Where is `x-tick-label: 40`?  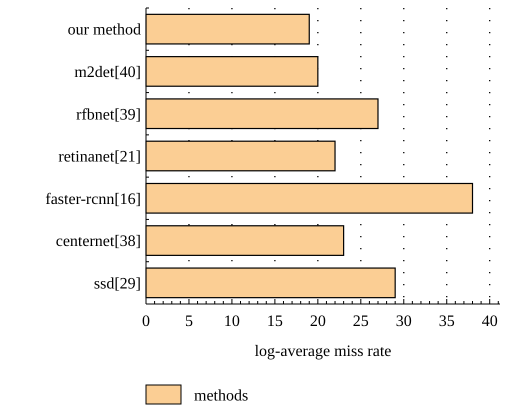
x-tick-label: 40 is located at coordinates (490, 321).